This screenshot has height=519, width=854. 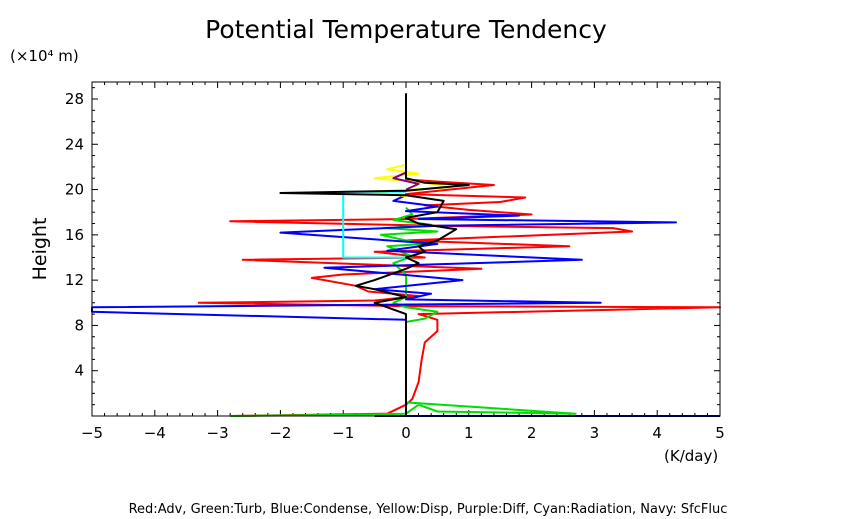 What do you see at coordinates (657, 433) in the screenshot?
I see `x-tick-label: 4` at bounding box center [657, 433].